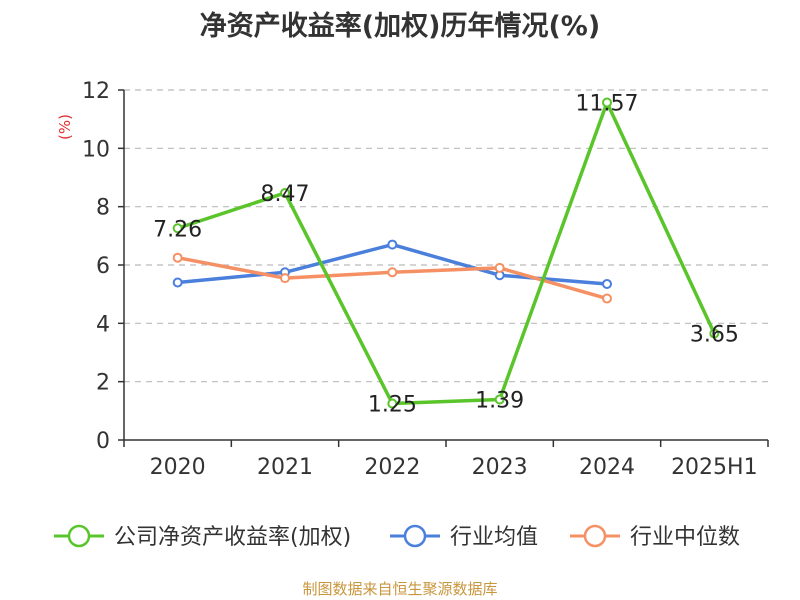 The width and height of the screenshot is (800, 600). I want to click on point-s2-2021, so click(285, 278).